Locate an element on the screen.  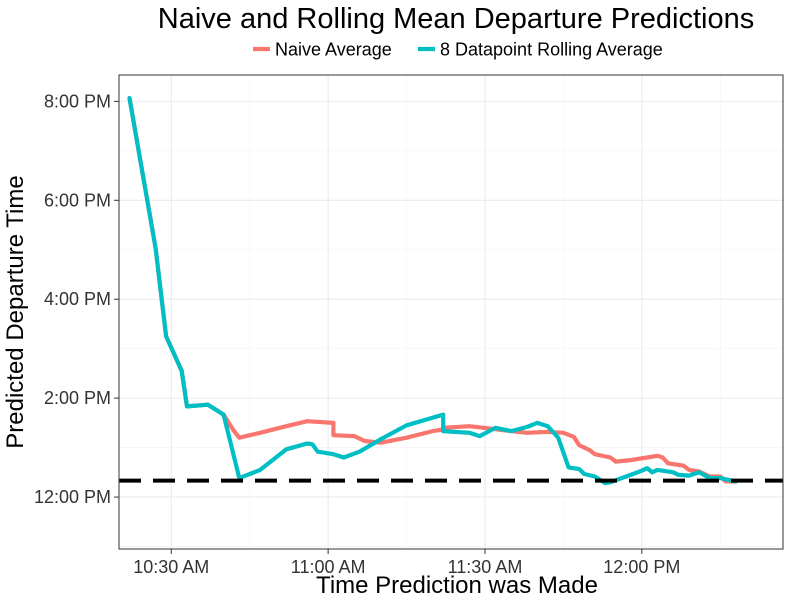
y-tick-label: 12:00 PM is located at coordinates (72, 497).